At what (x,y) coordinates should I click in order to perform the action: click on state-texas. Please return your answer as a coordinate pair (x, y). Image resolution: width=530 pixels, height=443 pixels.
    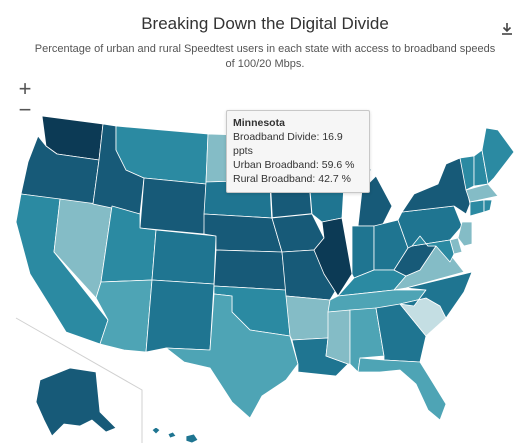
    Looking at the image, I should click on (232, 356).